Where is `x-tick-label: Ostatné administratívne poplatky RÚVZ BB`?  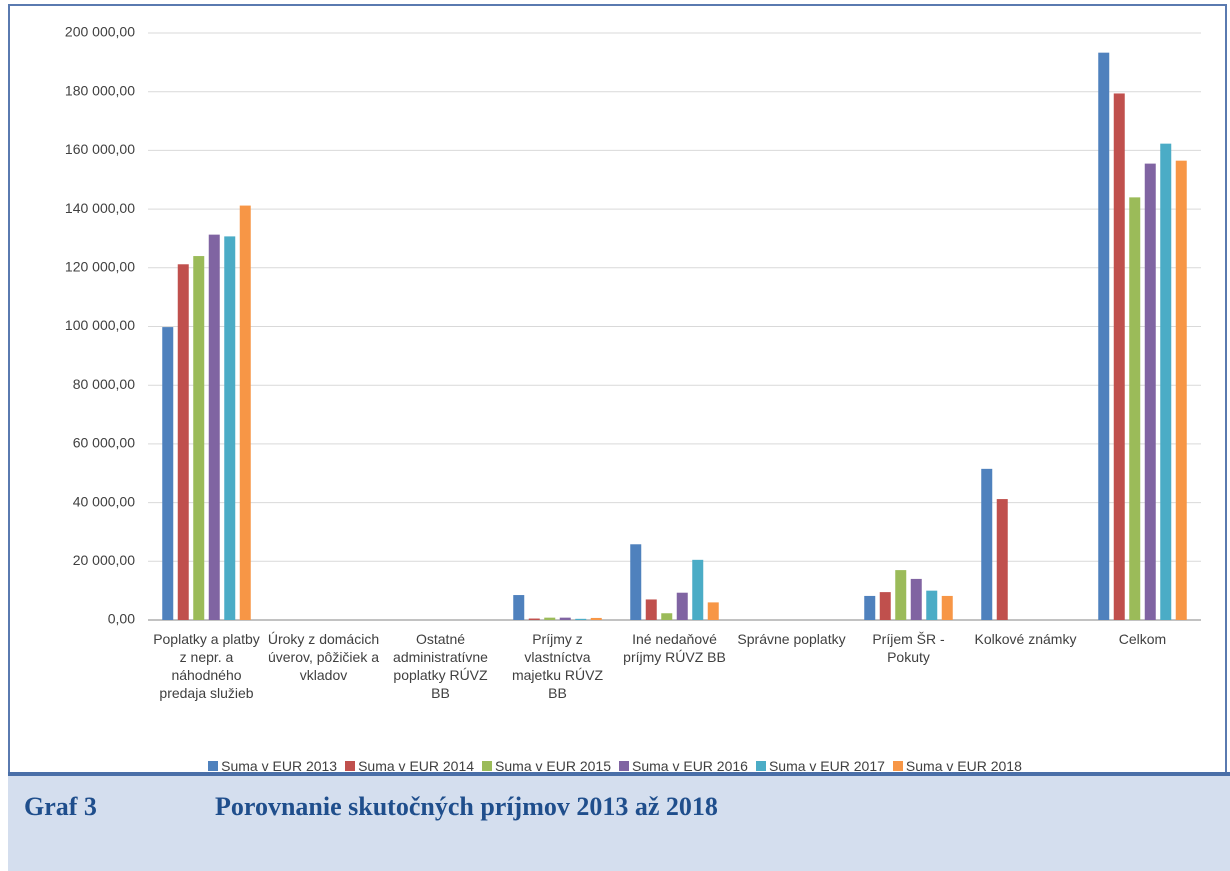 x-tick-label: Ostatné administratívne poplatky RÚVZ BB is located at coordinates (440, 666).